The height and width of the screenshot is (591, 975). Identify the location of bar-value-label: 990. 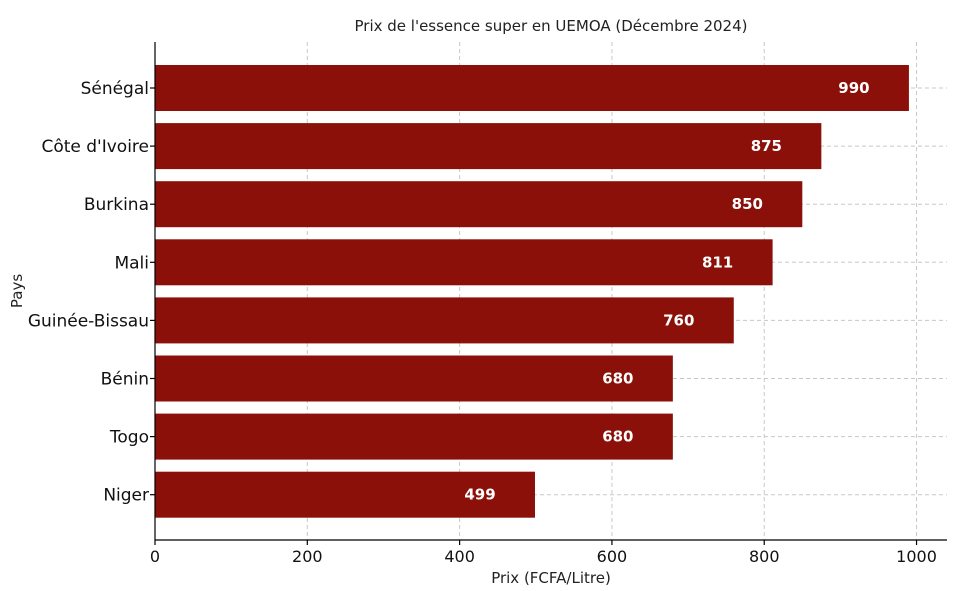
(853, 88).